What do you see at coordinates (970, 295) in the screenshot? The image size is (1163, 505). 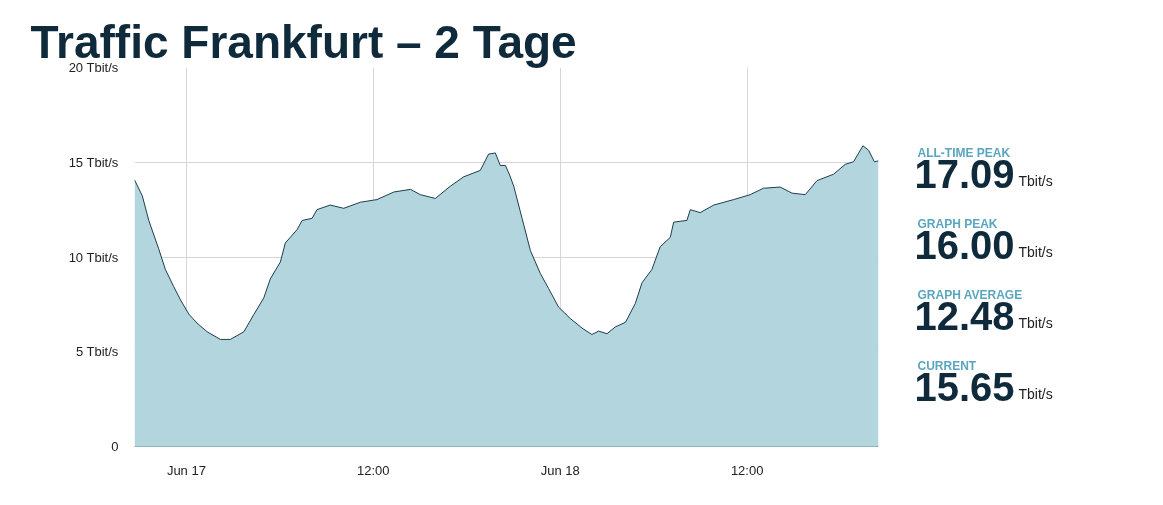 I see `text: GRAPH AVERAGE` at bounding box center [970, 295].